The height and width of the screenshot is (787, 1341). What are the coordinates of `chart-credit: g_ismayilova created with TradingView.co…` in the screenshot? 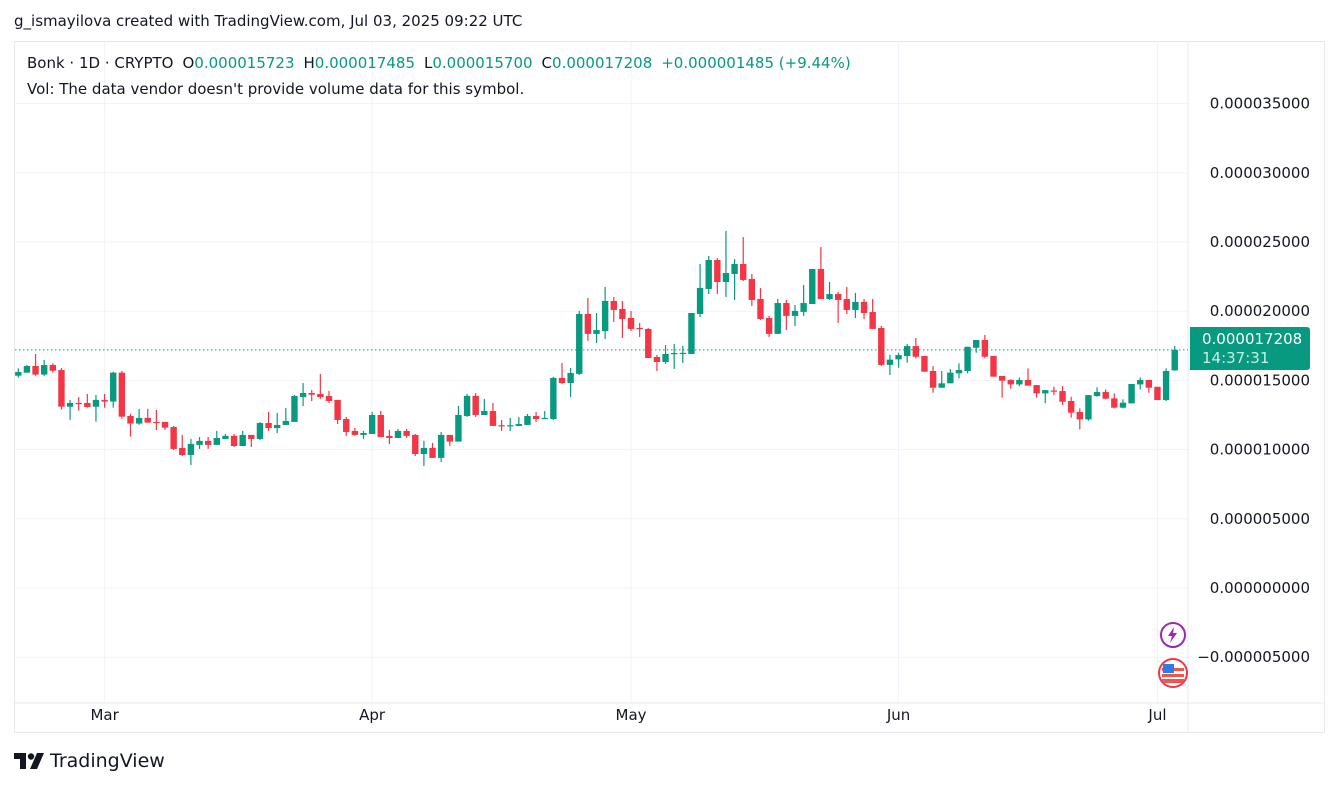 It's located at (268, 21).